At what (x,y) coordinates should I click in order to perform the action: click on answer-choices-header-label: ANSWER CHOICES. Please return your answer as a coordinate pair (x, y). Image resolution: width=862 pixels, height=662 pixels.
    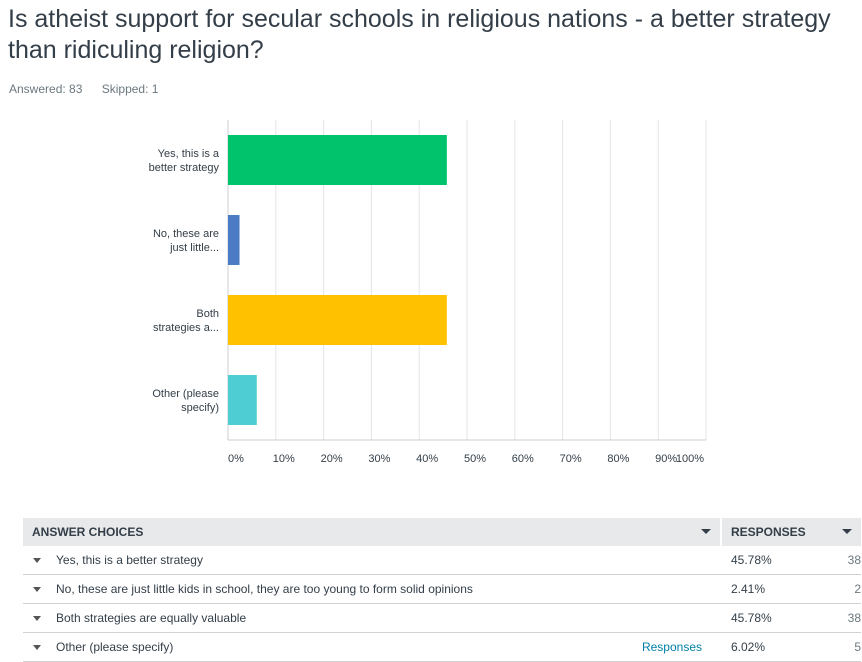
    Looking at the image, I should click on (88, 532).